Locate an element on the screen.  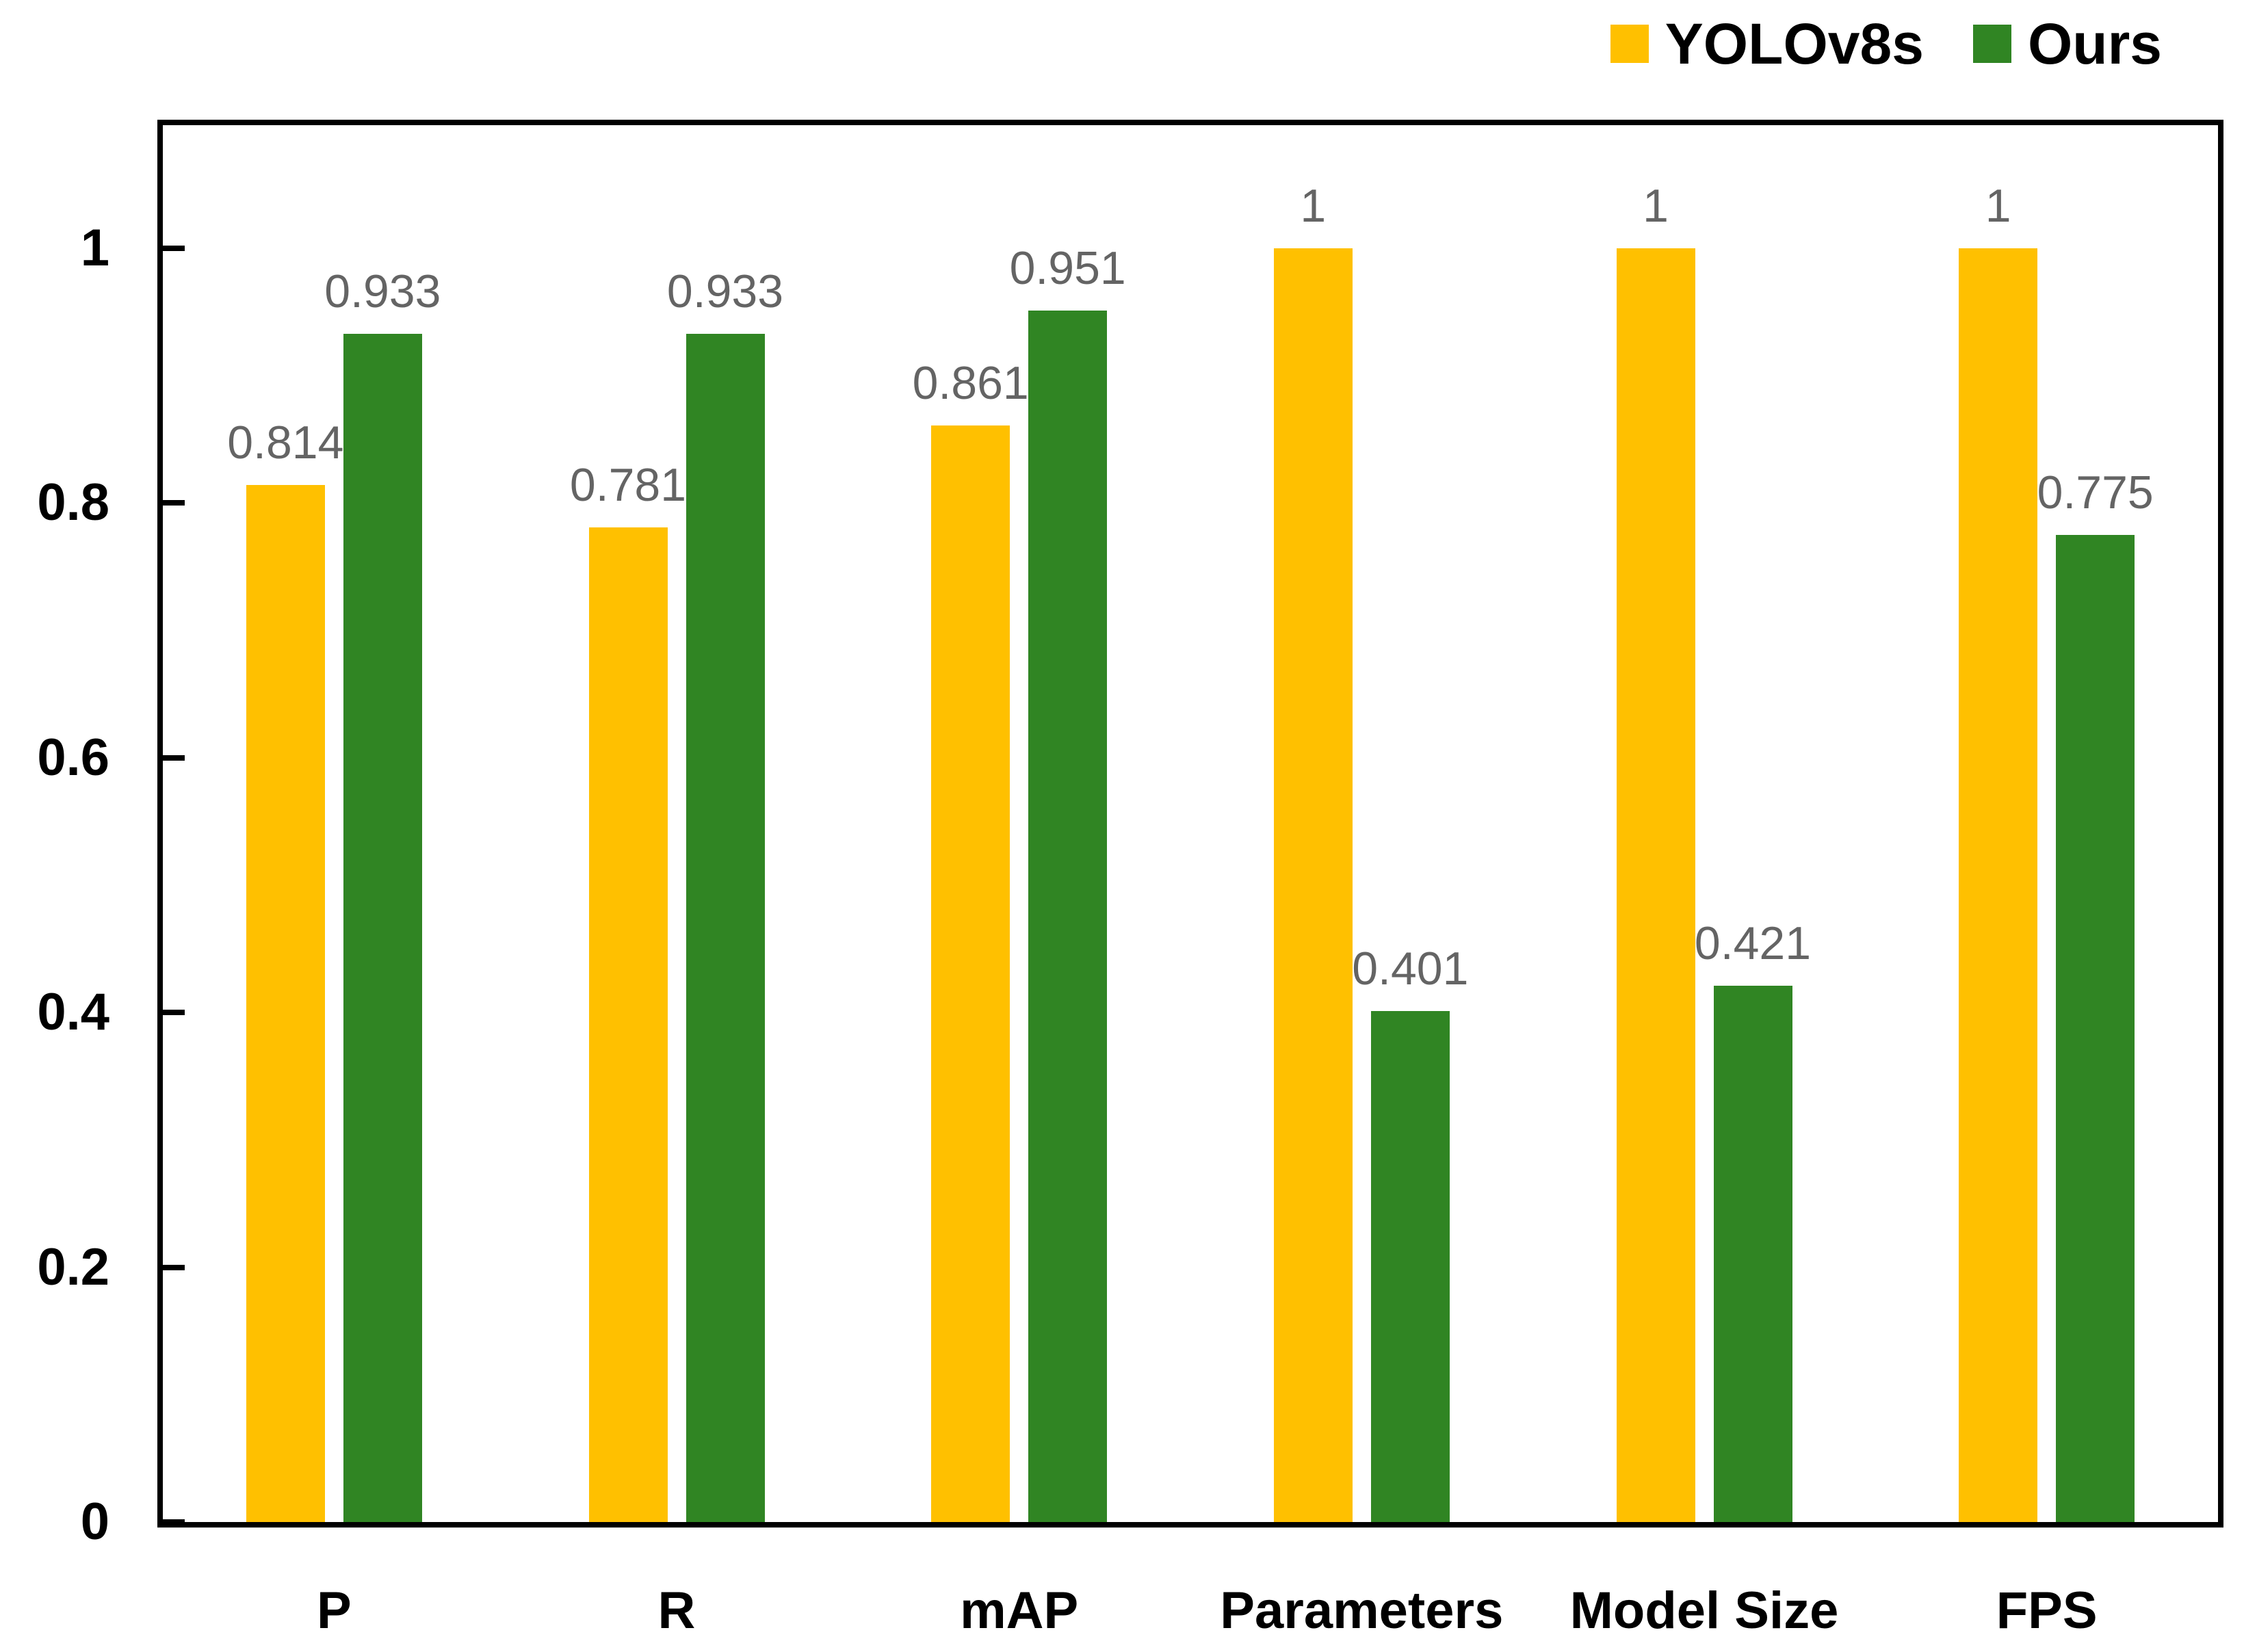
data-label-ours-fps: 0.775 is located at coordinates (2095, 492).